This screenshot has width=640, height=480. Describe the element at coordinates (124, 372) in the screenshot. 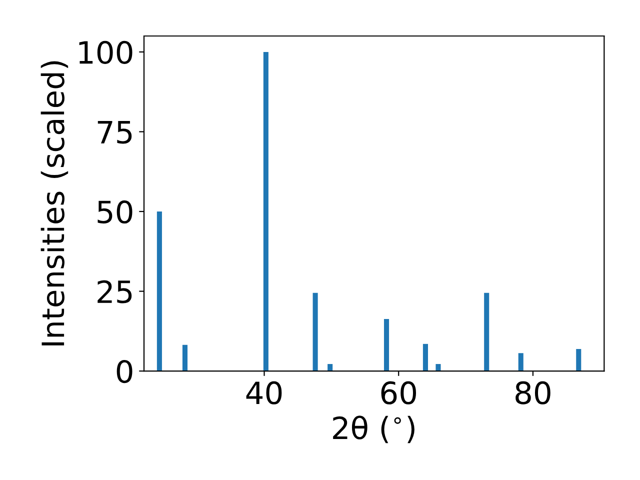

I see `y-tick-label: 0` at that location.